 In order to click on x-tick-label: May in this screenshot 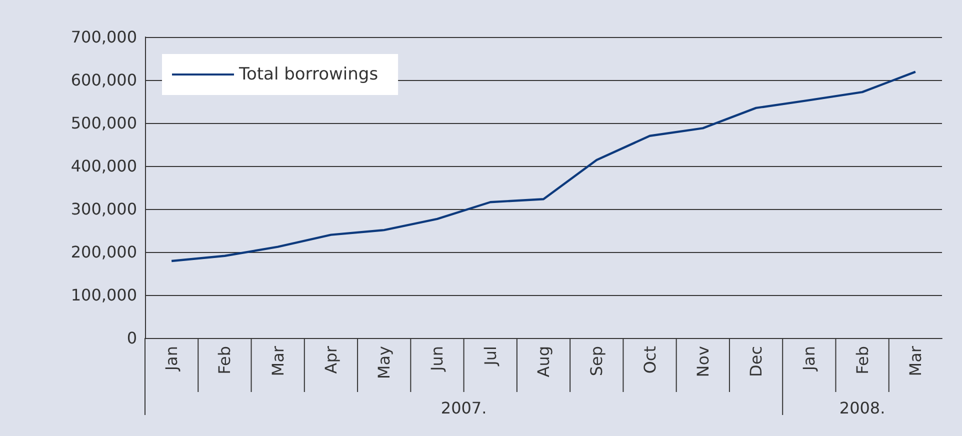, I will do `click(384, 363)`.